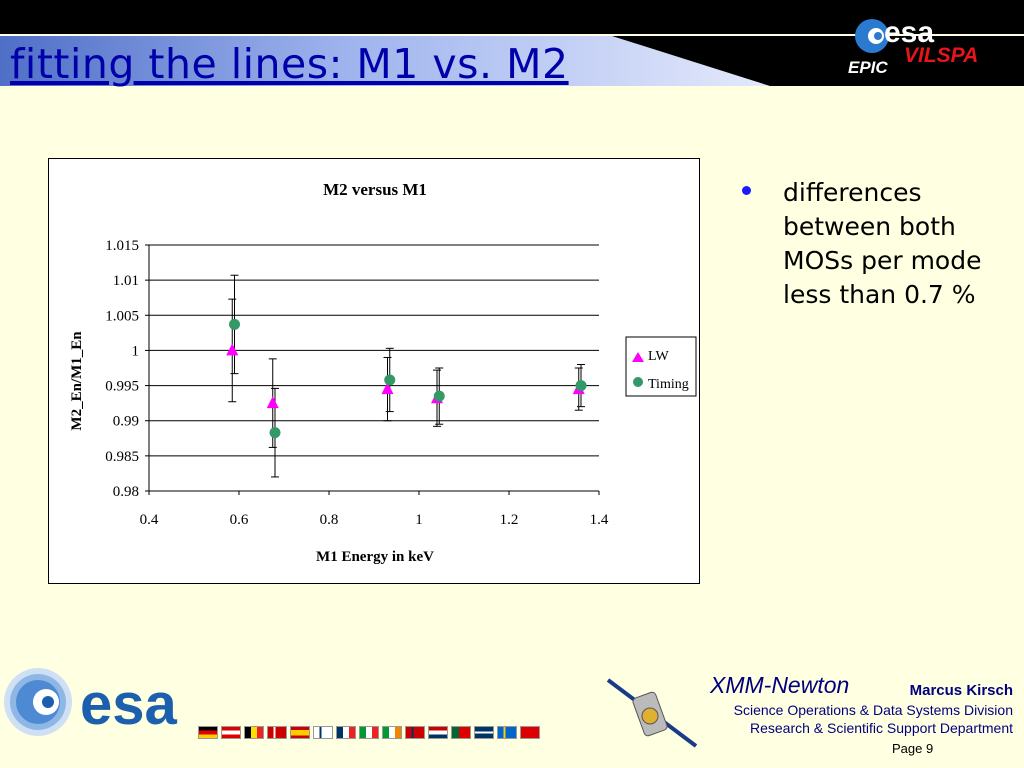 The width and height of the screenshot is (1024, 768). What do you see at coordinates (419, 520) in the screenshot?
I see `x-tick-label: 1` at bounding box center [419, 520].